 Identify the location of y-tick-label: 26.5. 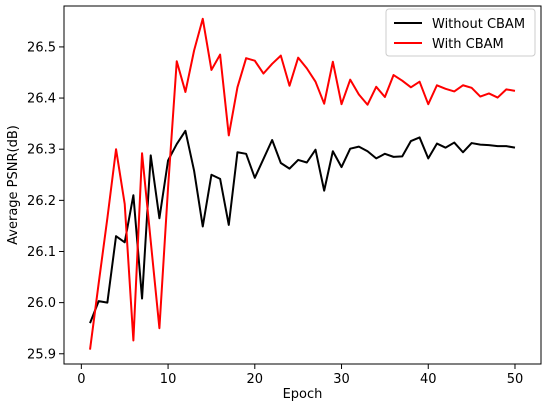
(41, 47).